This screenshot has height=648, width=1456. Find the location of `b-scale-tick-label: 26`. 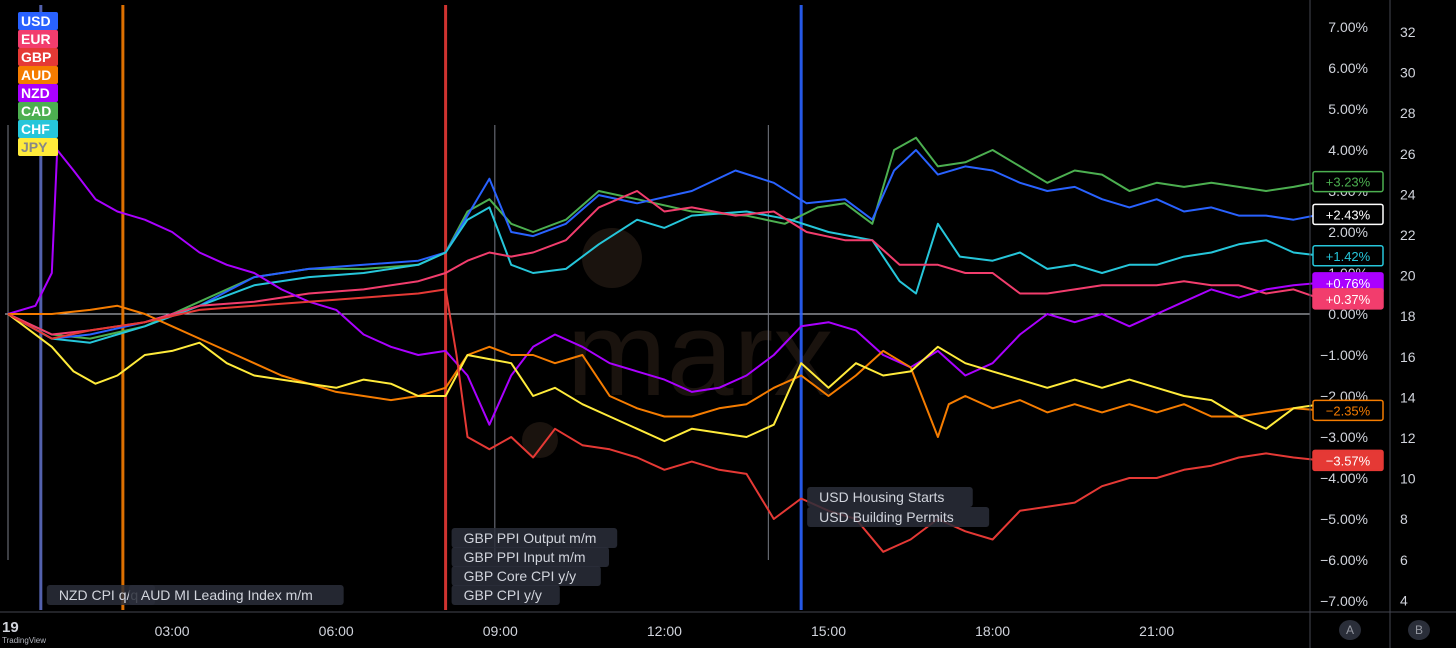

b-scale-tick-label: 26 is located at coordinates (1408, 154).